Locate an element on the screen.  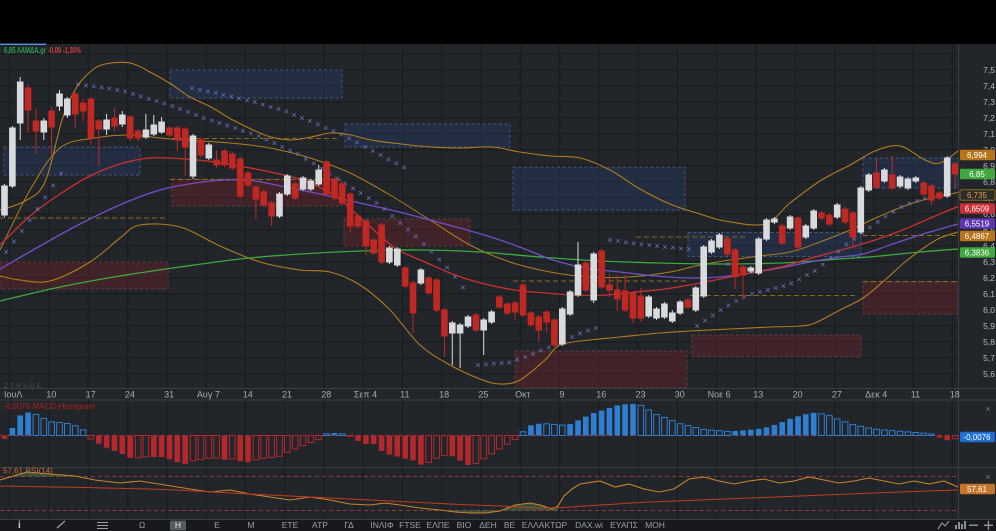
svg-text: Ω is located at coordinates (142, 525).